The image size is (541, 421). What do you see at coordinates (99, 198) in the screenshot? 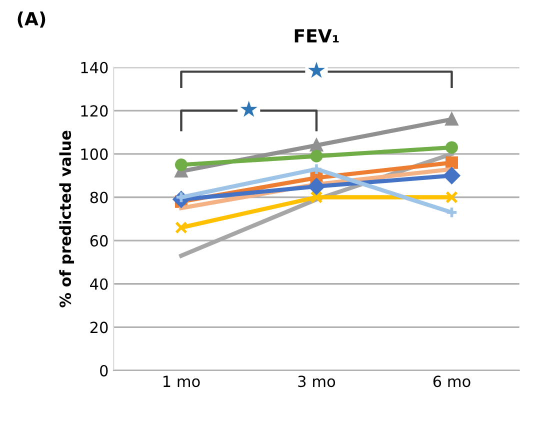
I see `y-tick-label: 80` at bounding box center [99, 198].